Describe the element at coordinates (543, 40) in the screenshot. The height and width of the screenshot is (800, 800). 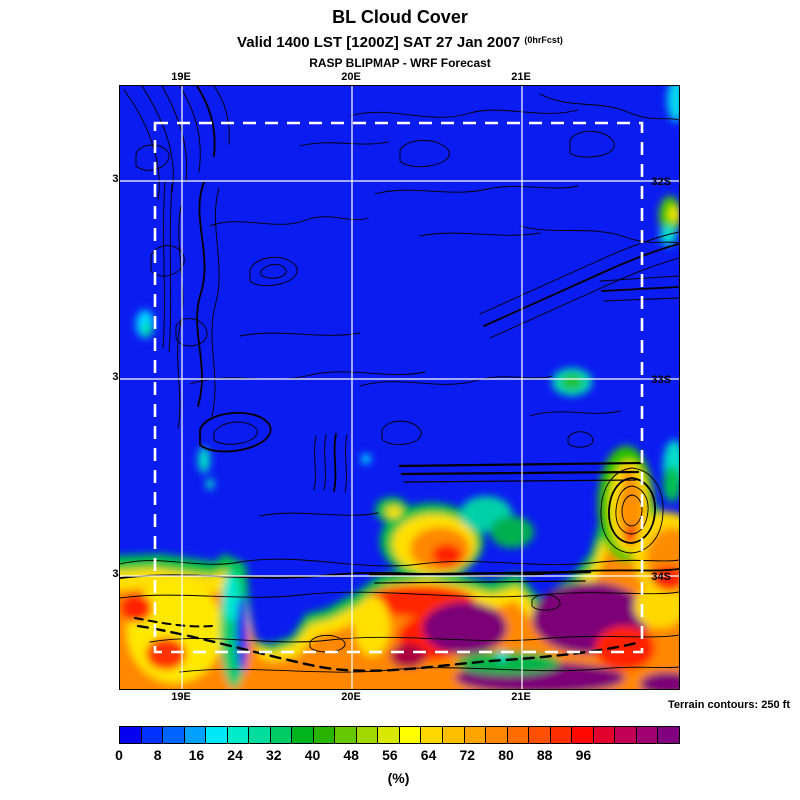
I see `forecast-hour-suffix: (0hrFcst)` at that location.